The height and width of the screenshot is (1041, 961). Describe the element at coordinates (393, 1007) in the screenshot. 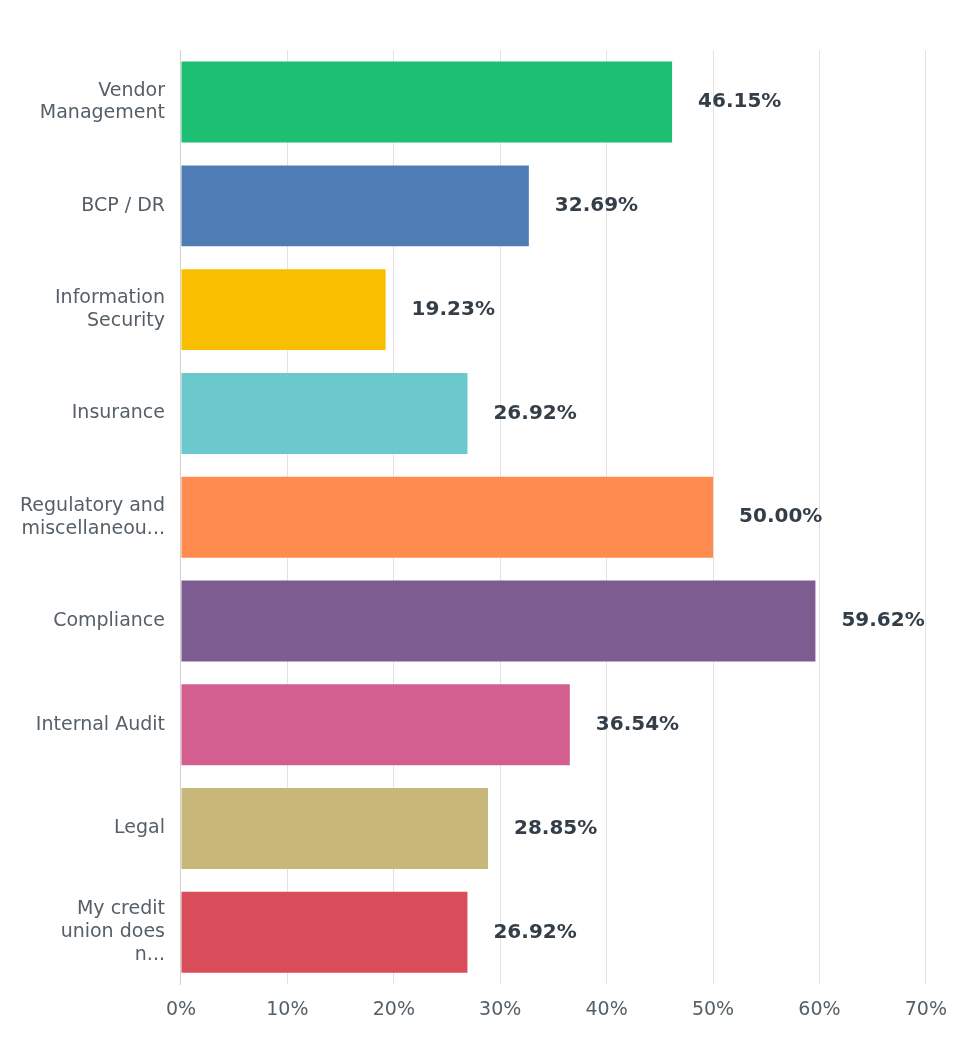

I see `x-tick-label: 20%` at that location.